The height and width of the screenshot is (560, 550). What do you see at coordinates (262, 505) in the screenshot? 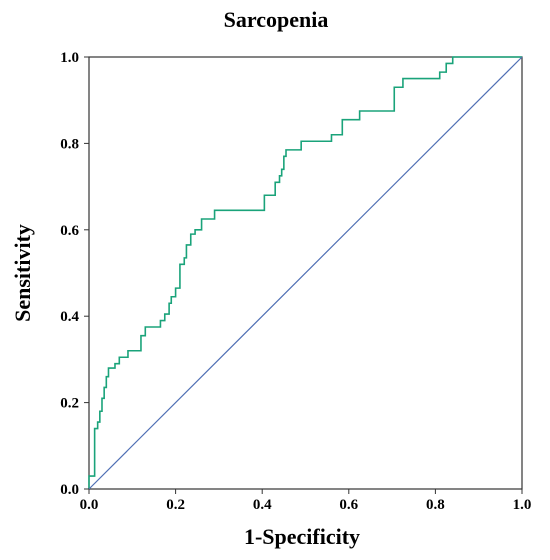
I see `x-tick-label: 0.4` at bounding box center [262, 505].